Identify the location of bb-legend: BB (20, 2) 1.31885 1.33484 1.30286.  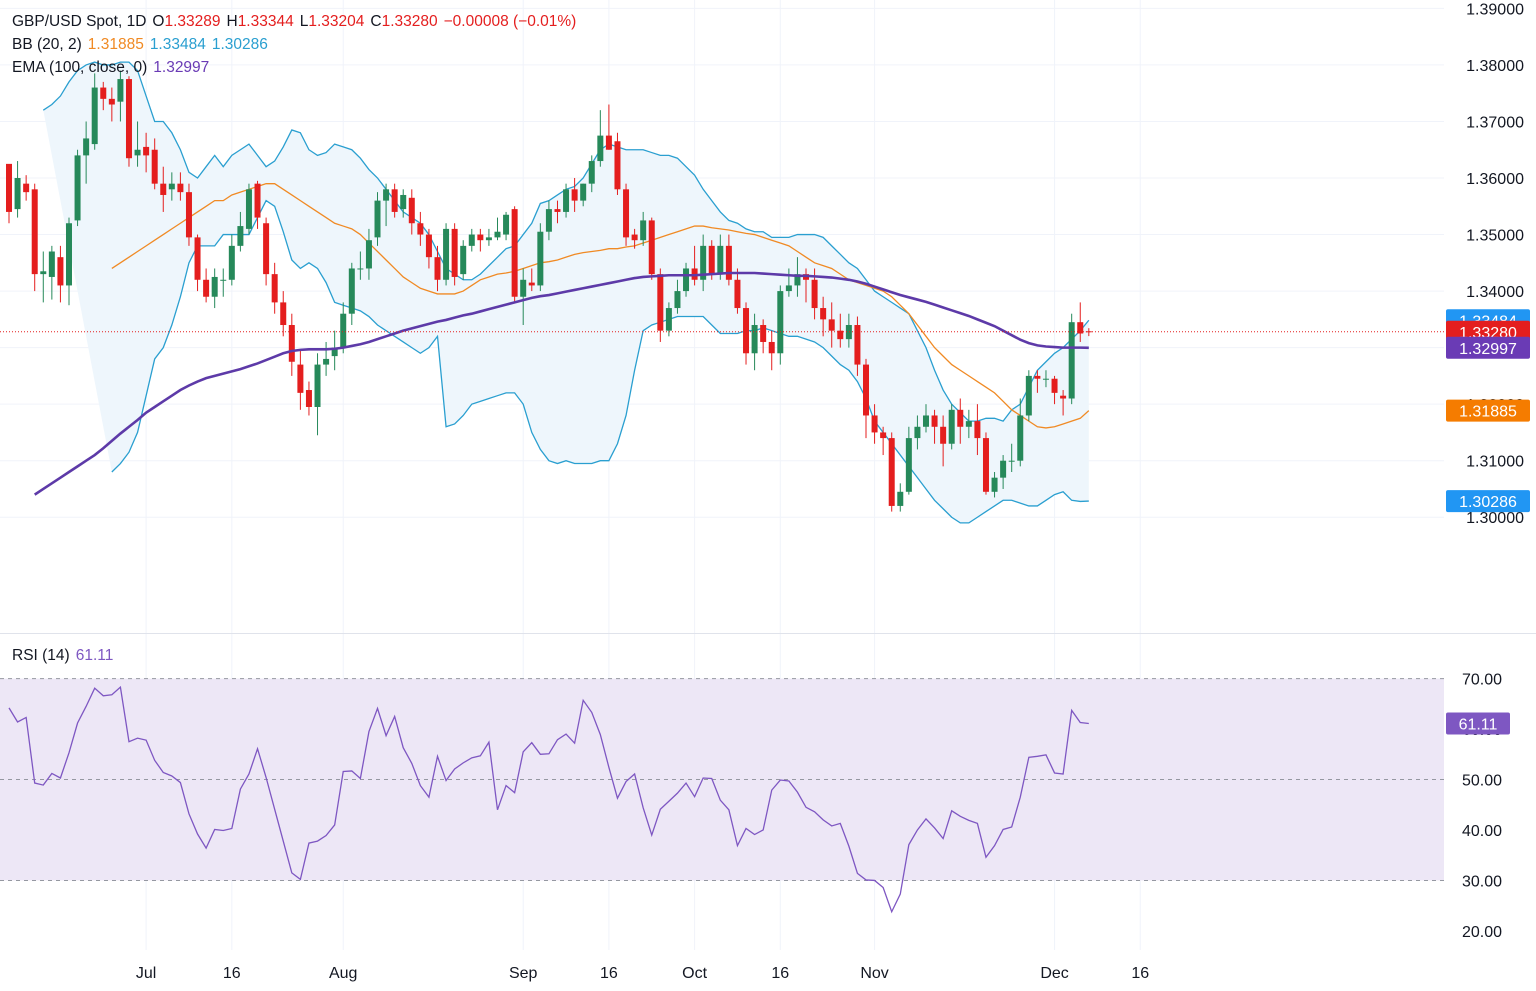
(143, 45).